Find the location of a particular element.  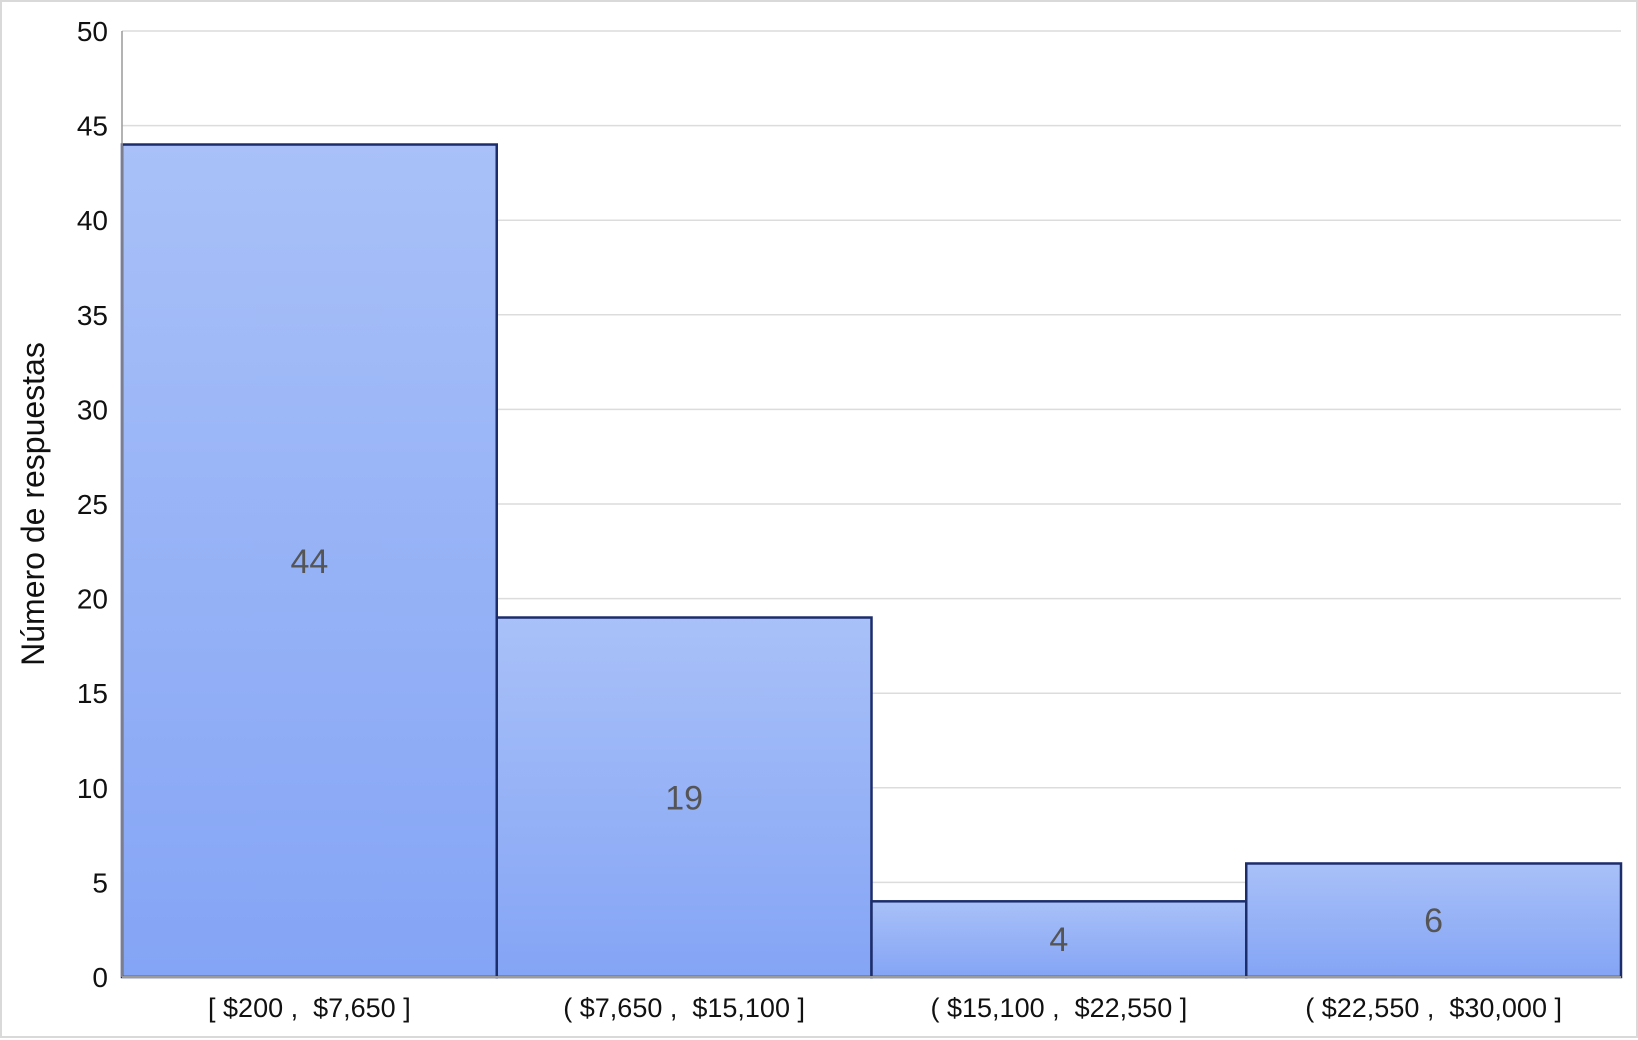

y-tick-label: 25 is located at coordinates (92, 504).